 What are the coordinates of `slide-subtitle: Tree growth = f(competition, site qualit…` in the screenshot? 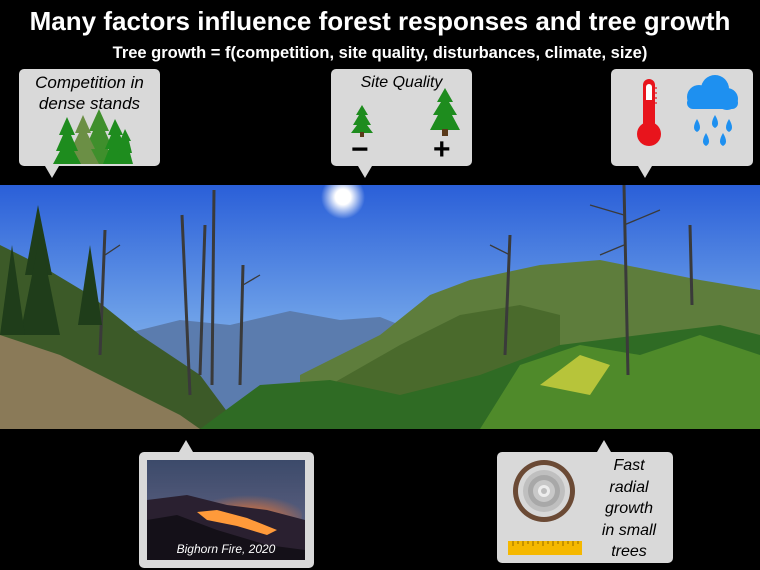 It's located at (380, 53).